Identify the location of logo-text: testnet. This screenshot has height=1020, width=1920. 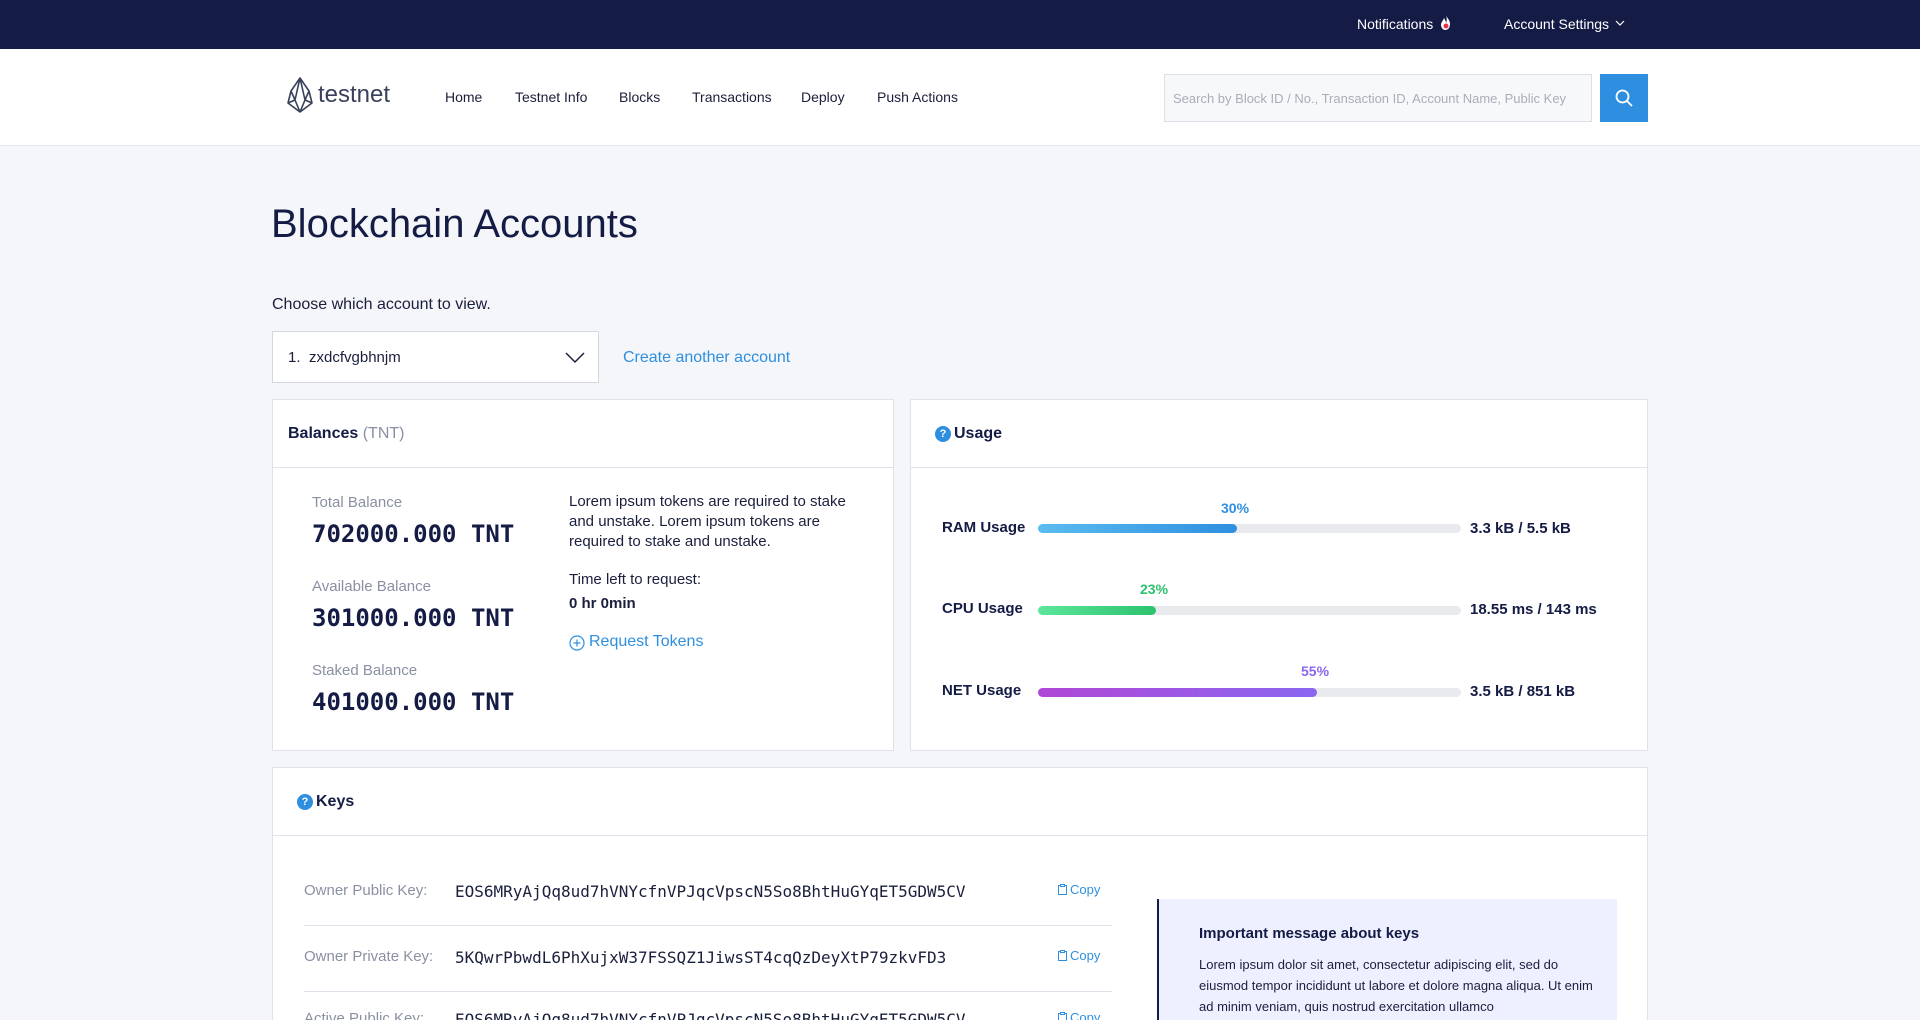
(354, 94).